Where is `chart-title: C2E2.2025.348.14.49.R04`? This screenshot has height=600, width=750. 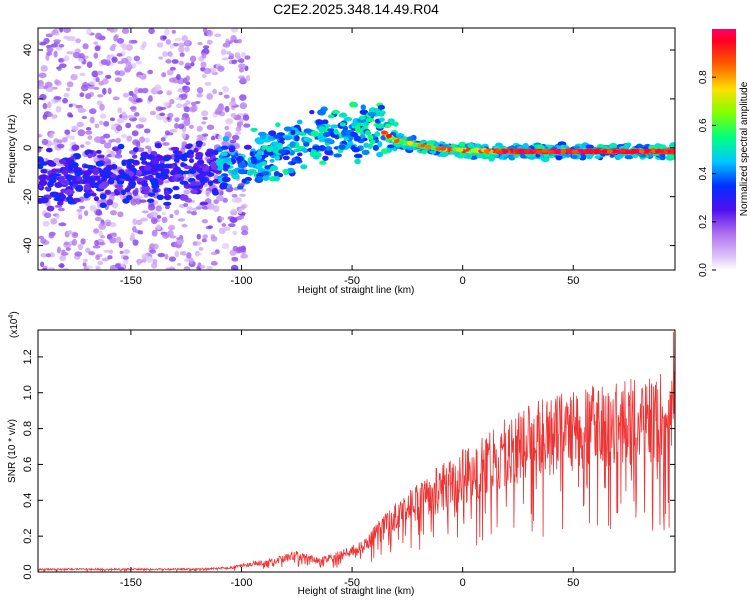 chart-title: C2E2.2025.348.14.49.R04 is located at coordinates (356, 9).